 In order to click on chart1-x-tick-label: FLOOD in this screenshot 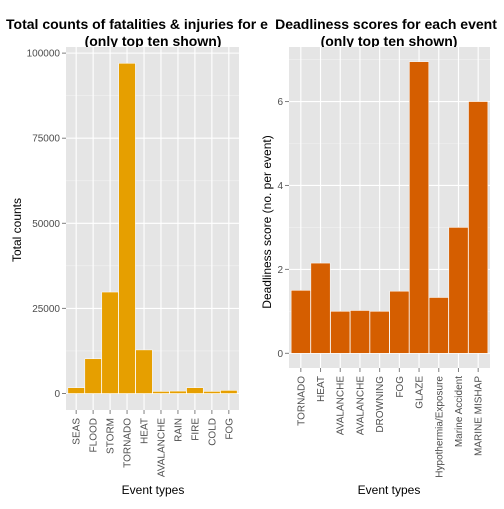, I will do `click(94, 435)`.